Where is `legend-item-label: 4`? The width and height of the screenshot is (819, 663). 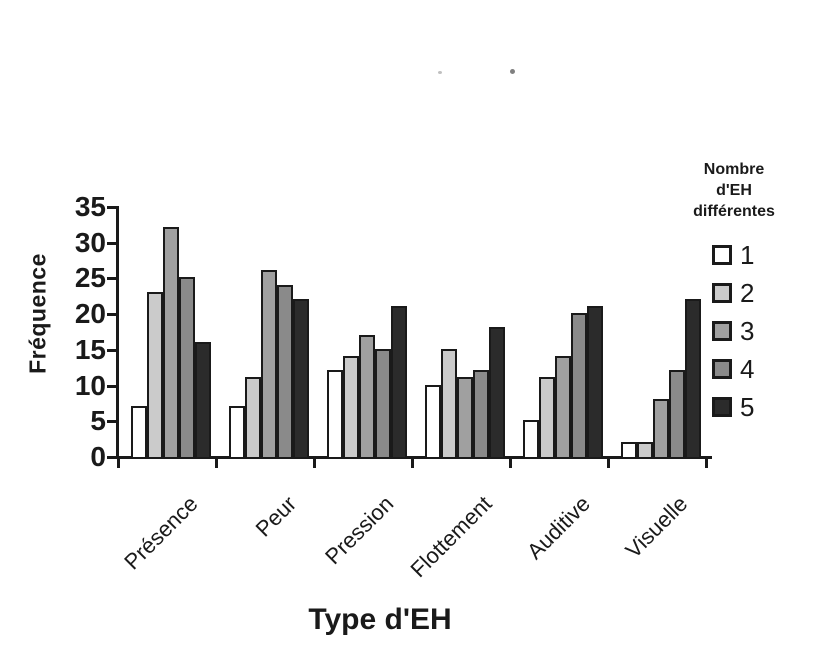
legend-item-label: 4 is located at coordinates (747, 369).